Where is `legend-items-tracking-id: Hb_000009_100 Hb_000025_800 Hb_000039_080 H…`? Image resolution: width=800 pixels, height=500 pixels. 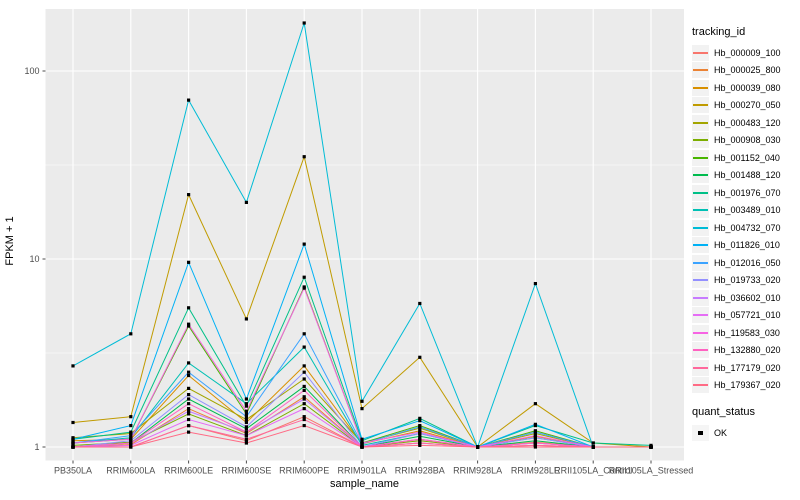 legend-items-tracking-id: Hb_000009_100 Hb_000025_800 Hb_000039_080 H… is located at coordinates (745, 219).